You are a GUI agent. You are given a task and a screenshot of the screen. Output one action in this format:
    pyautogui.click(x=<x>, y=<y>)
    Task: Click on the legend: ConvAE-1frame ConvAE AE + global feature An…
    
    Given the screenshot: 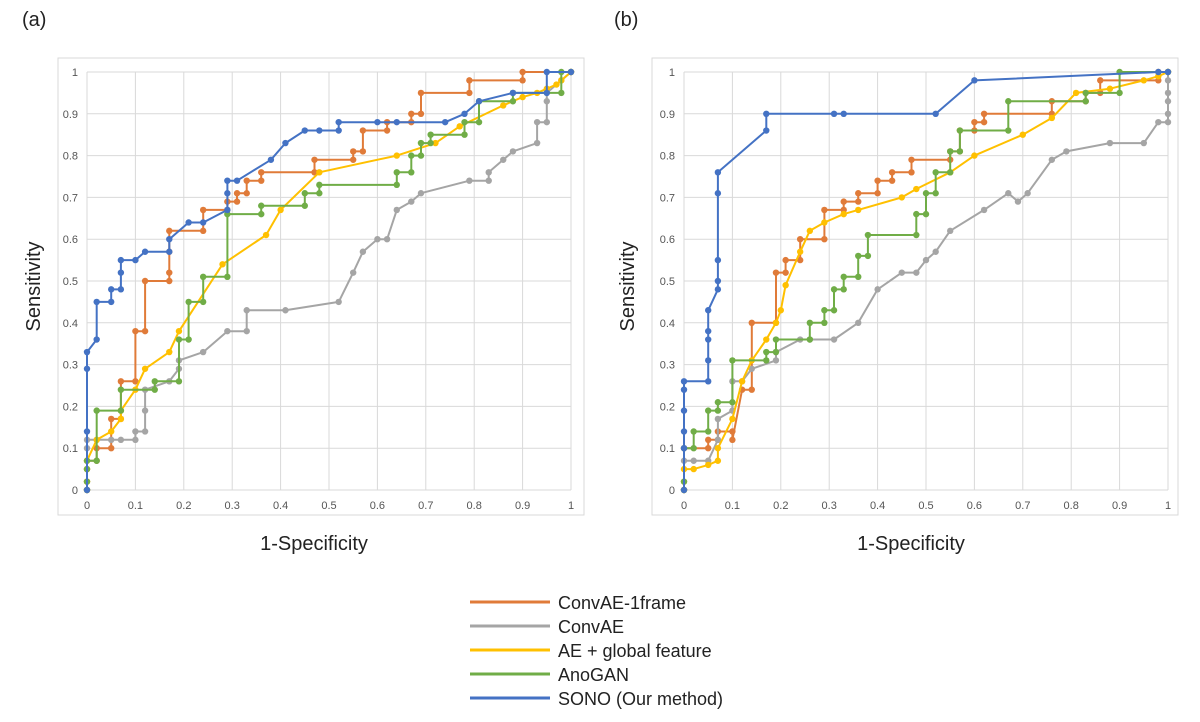 What is the action you would take?
    pyautogui.click(x=596, y=651)
    